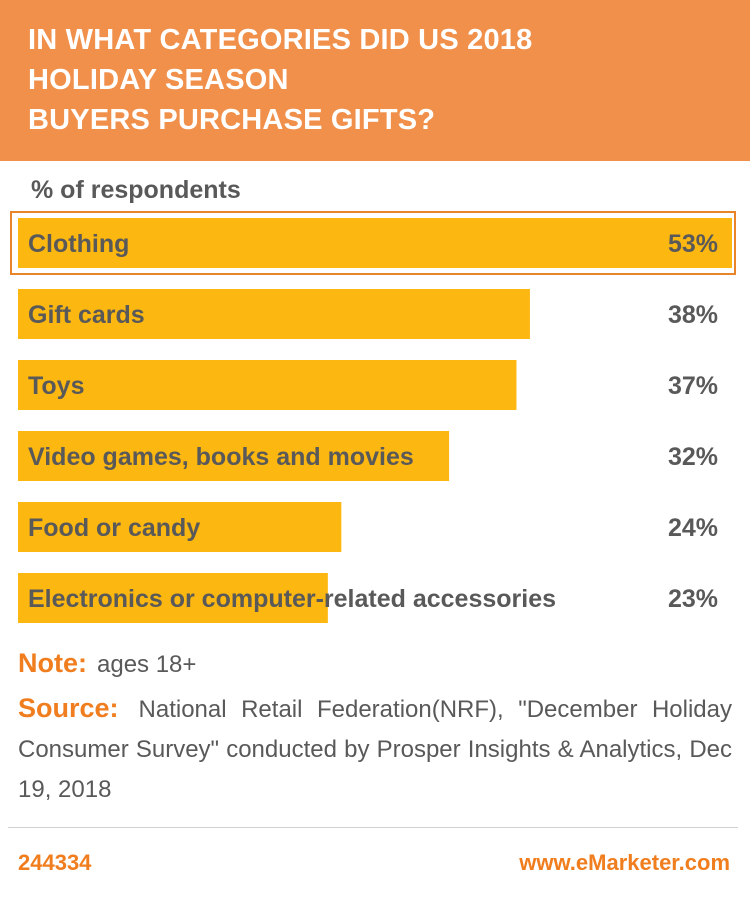 The width and height of the screenshot is (750, 906). I want to click on category-label: Food or candy, so click(114, 528).